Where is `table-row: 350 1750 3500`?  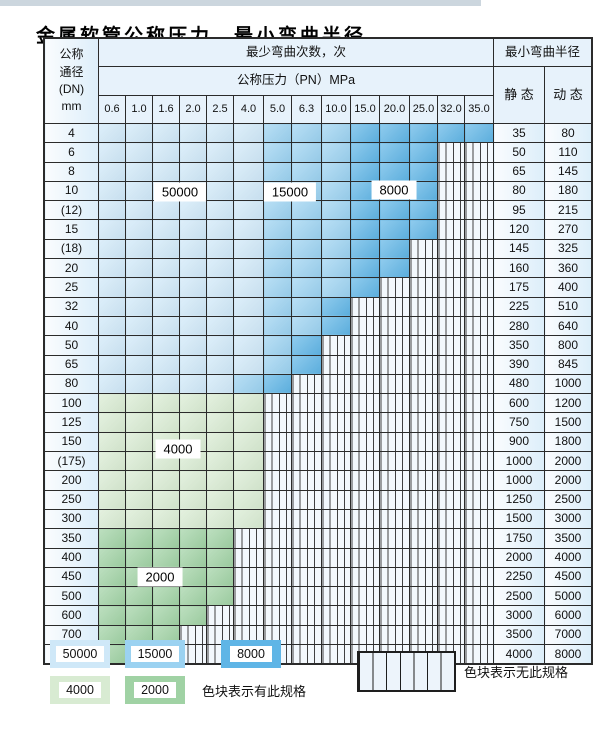
table-row: 350 1750 3500 is located at coordinates (318, 538).